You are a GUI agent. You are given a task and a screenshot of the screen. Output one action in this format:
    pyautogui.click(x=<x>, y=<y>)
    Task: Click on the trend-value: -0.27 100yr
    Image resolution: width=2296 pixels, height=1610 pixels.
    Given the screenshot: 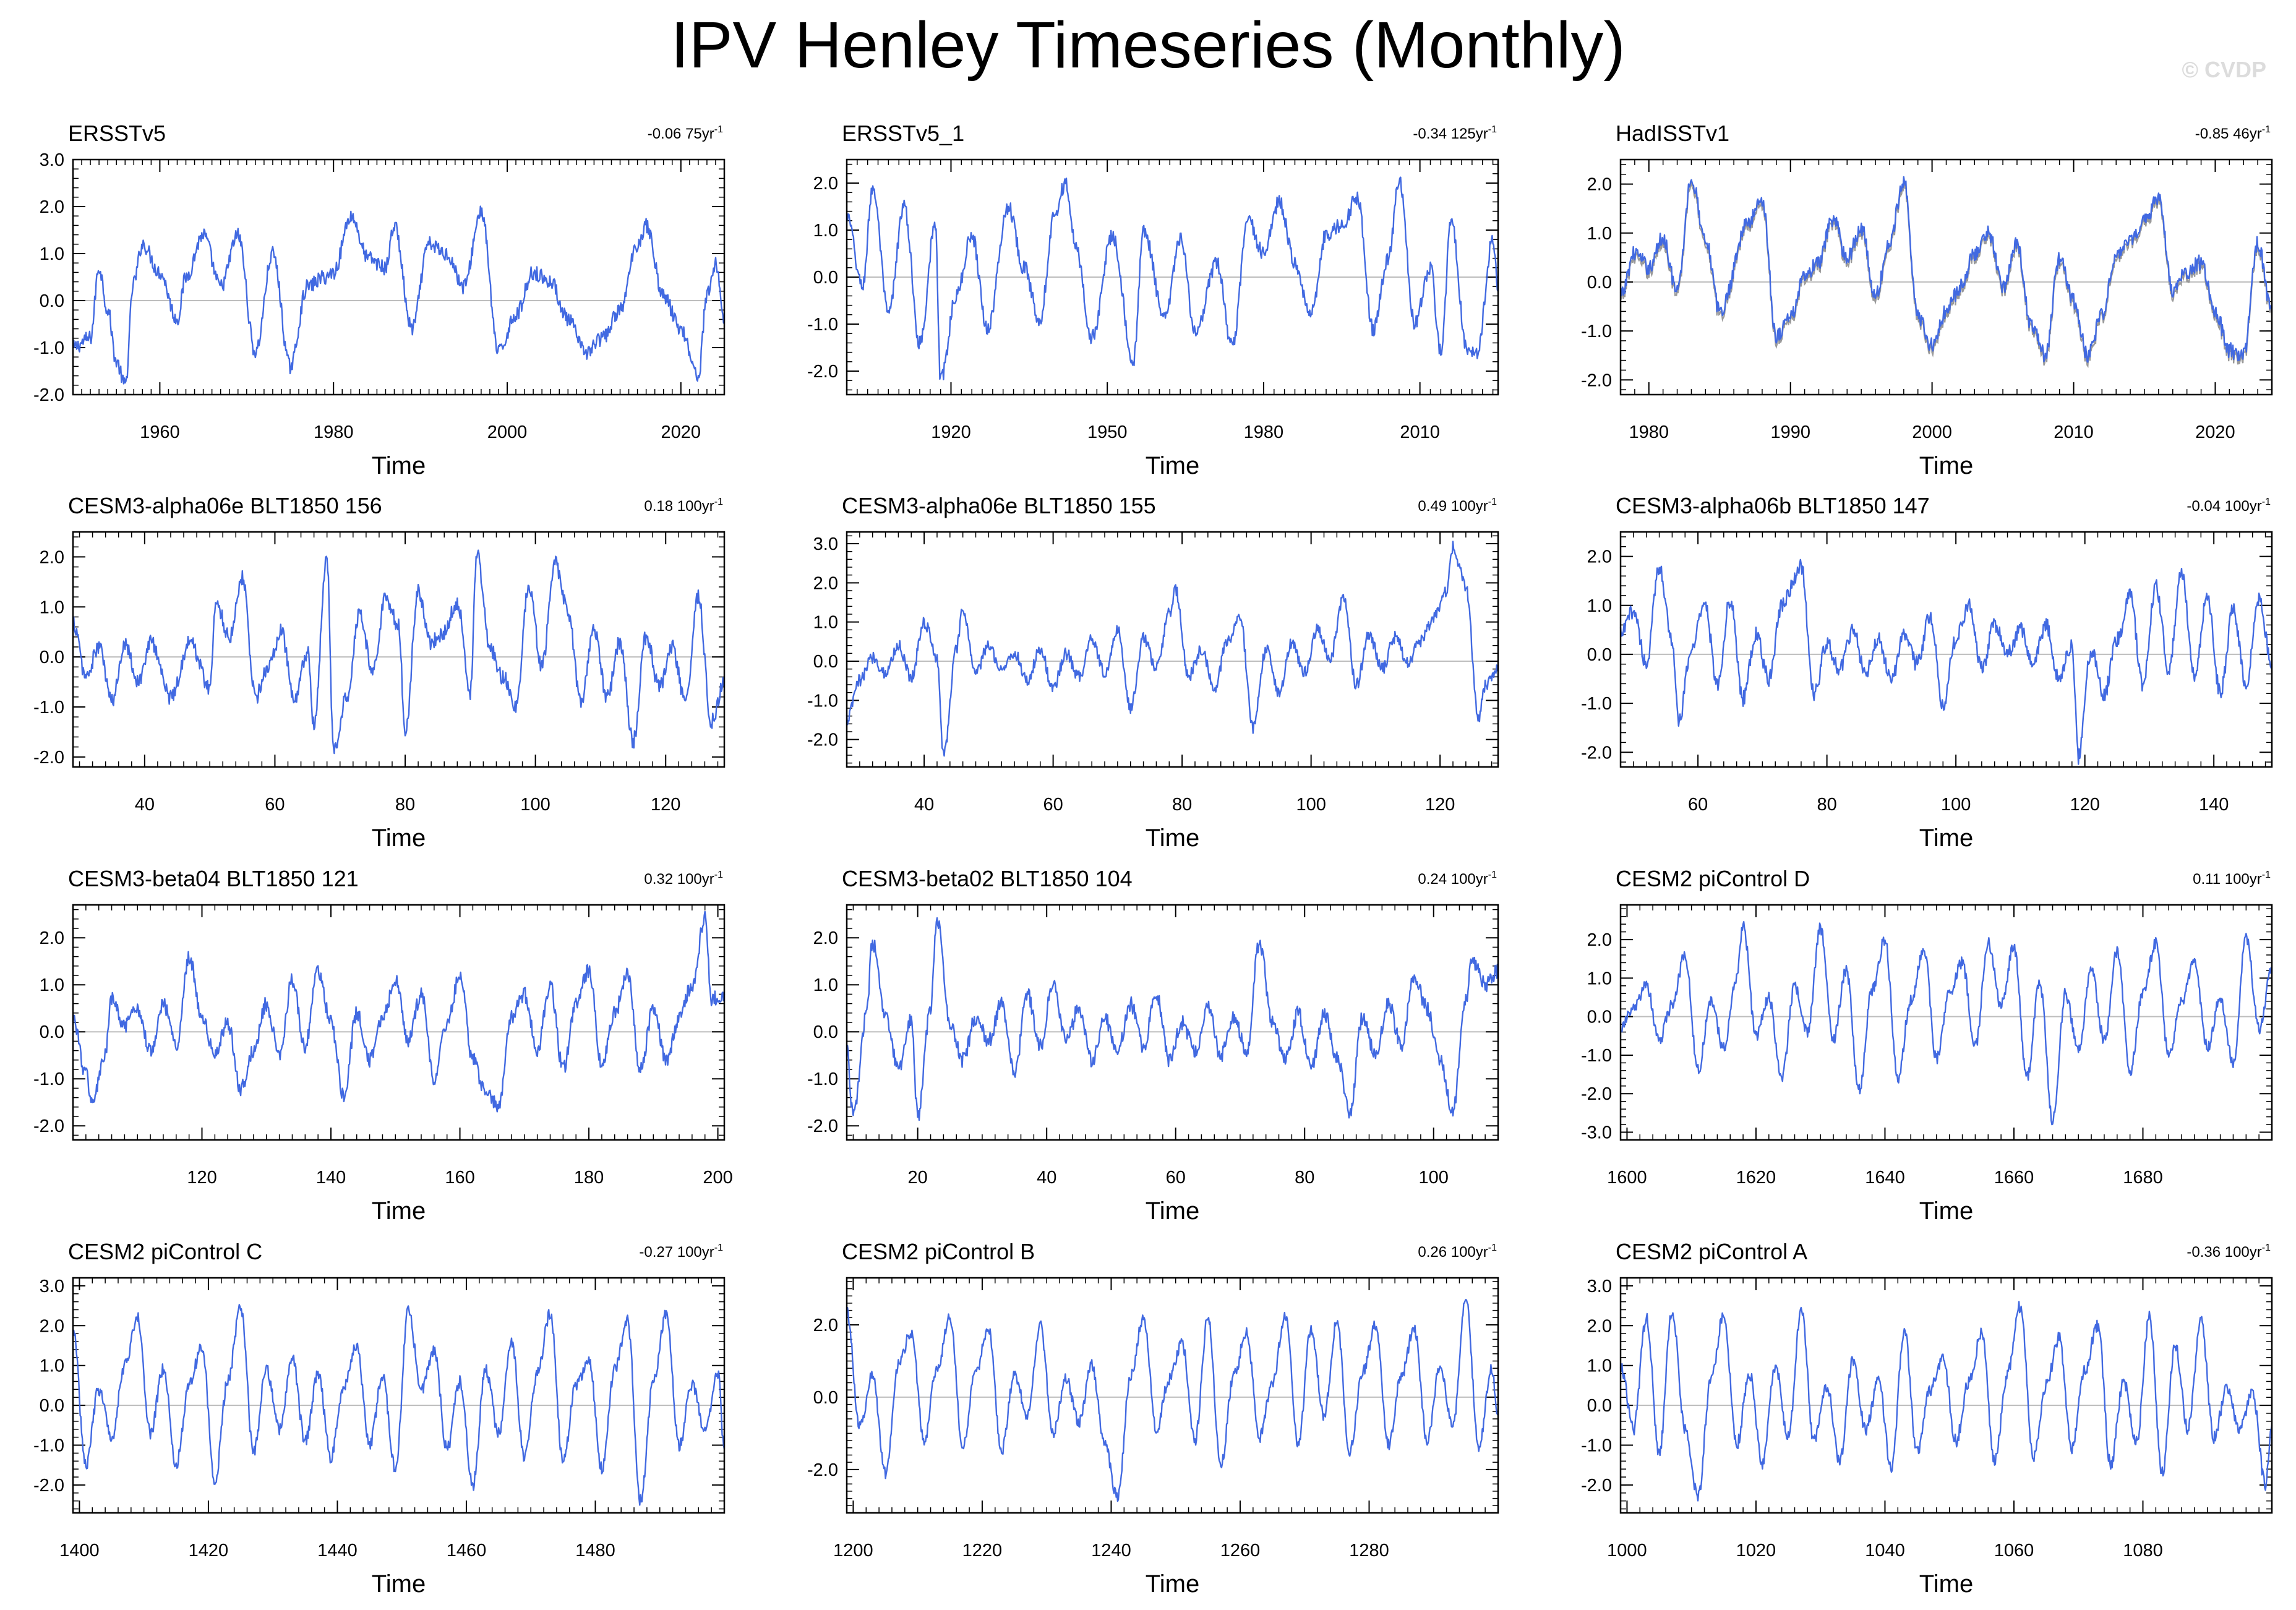 What is the action you would take?
    pyautogui.click(x=676, y=1252)
    